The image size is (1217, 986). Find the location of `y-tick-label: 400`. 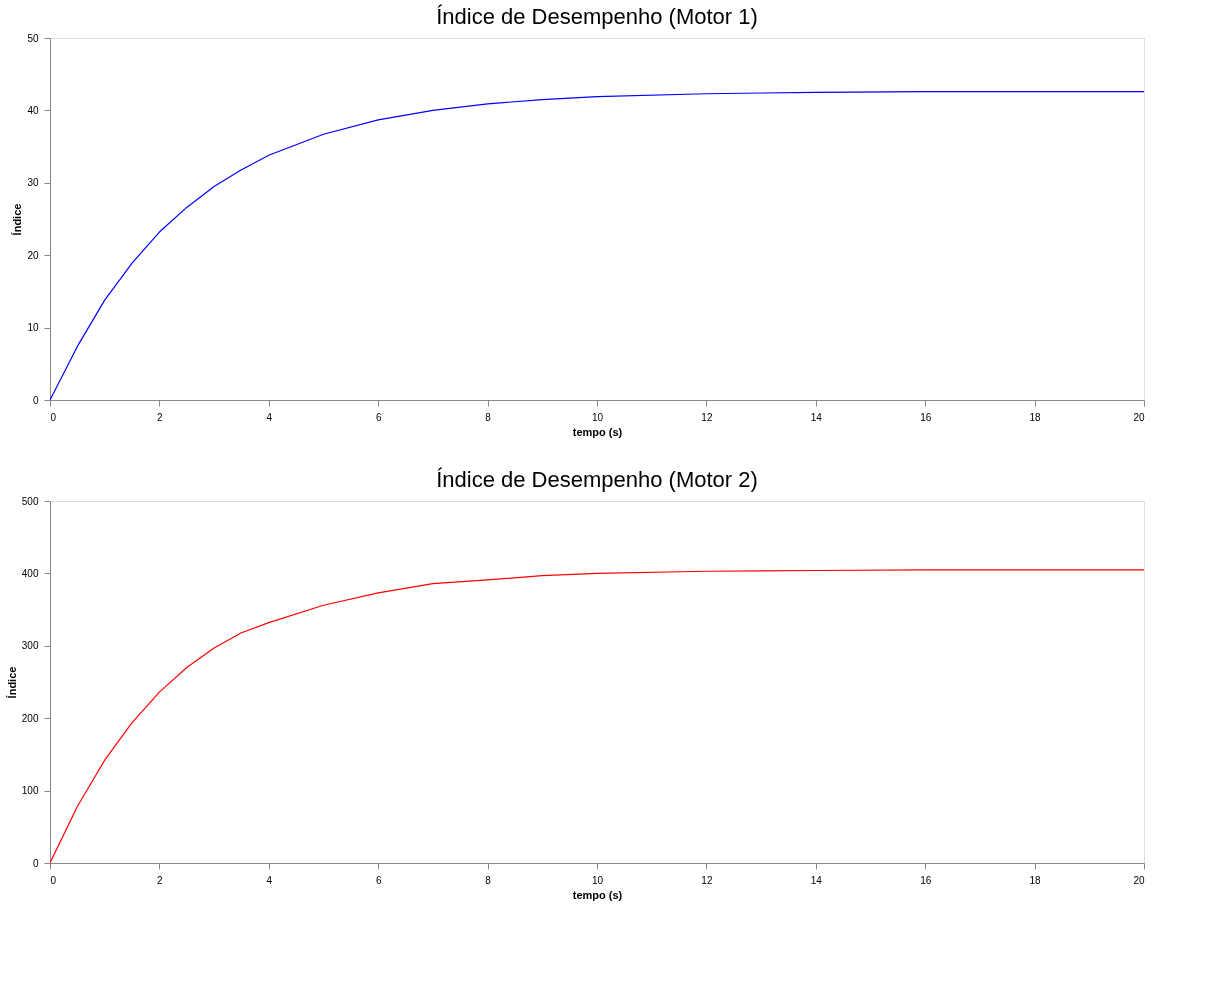

y-tick-label: 400 is located at coordinates (30, 573).